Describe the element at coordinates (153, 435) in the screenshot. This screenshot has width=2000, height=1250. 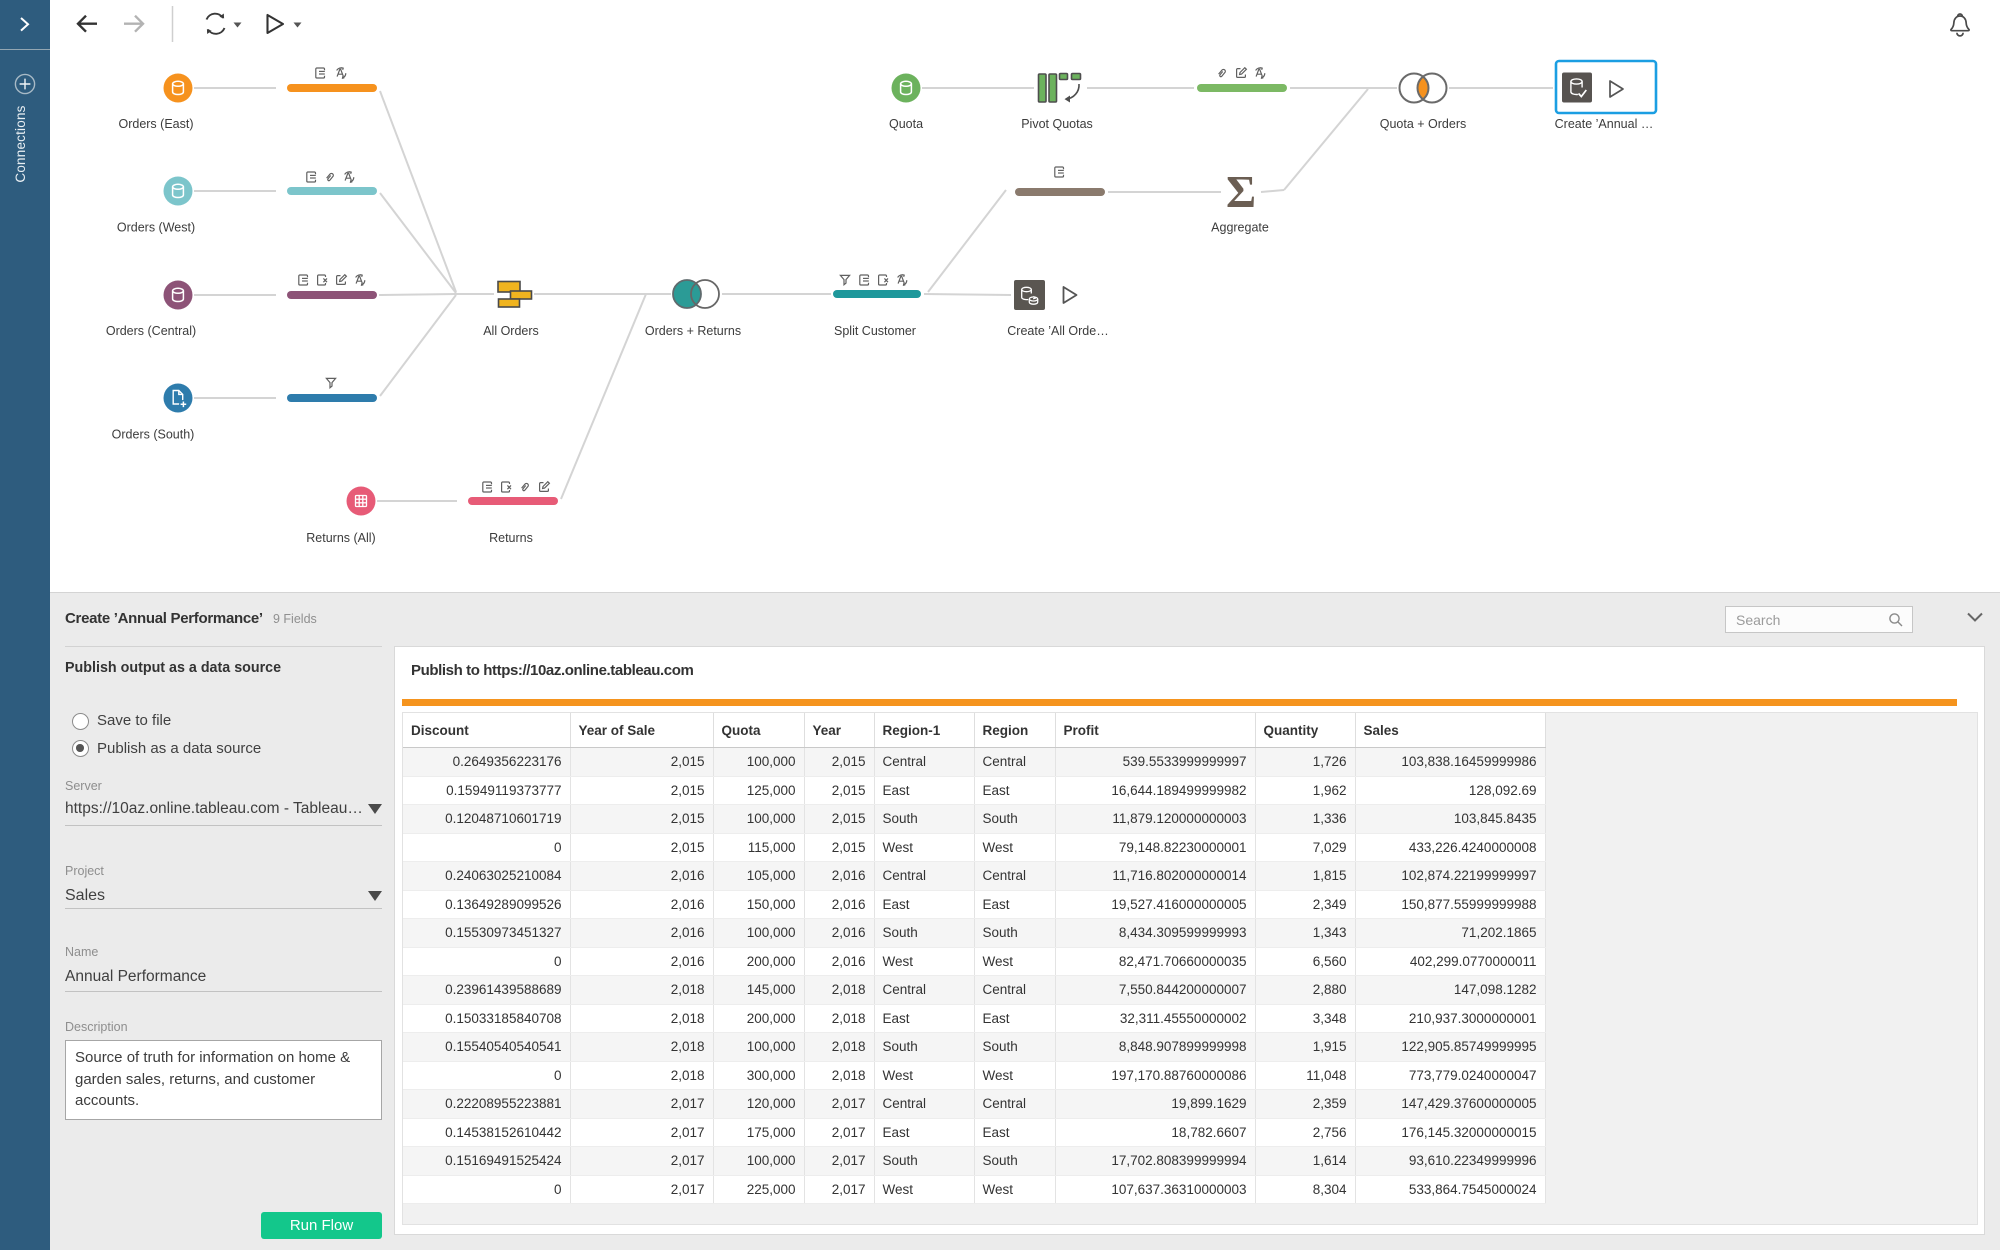
I see `svg-text: Orders (South)` at that location.